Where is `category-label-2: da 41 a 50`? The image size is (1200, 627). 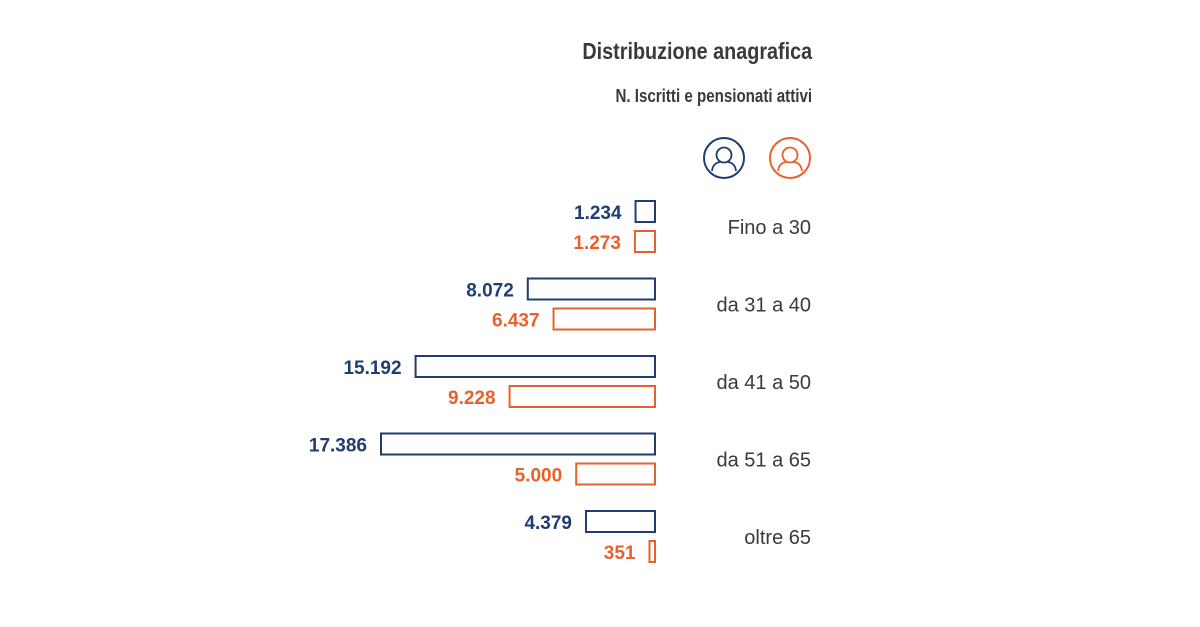 category-label-2: da 41 a 50 is located at coordinates (763, 383).